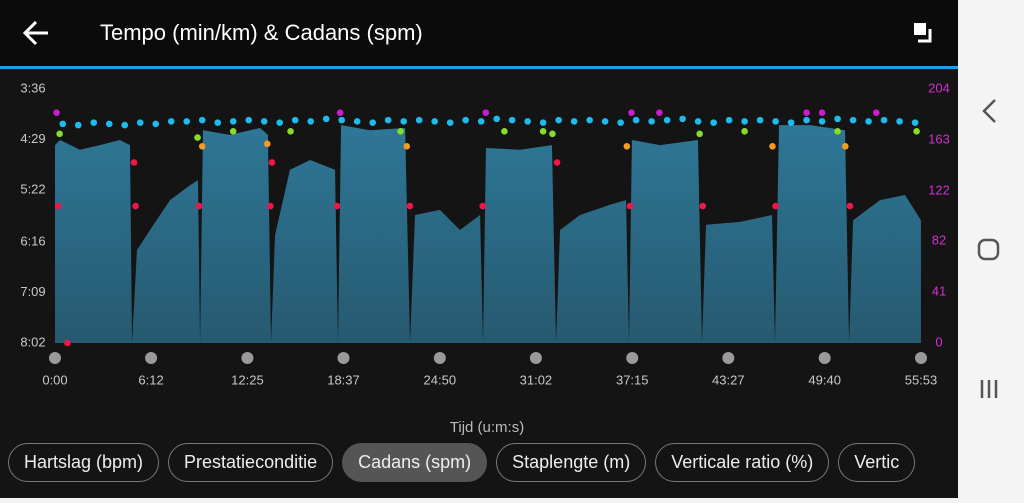  Describe the element at coordinates (939, 138) in the screenshot. I see `y2-tick-label: 163` at that location.